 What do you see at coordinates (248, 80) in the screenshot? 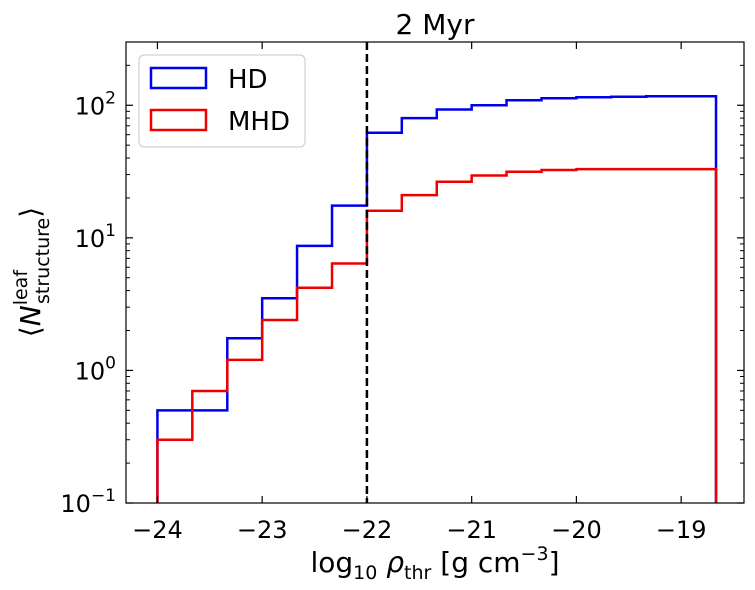
I see `legend-label-hd: HD` at bounding box center [248, 80].